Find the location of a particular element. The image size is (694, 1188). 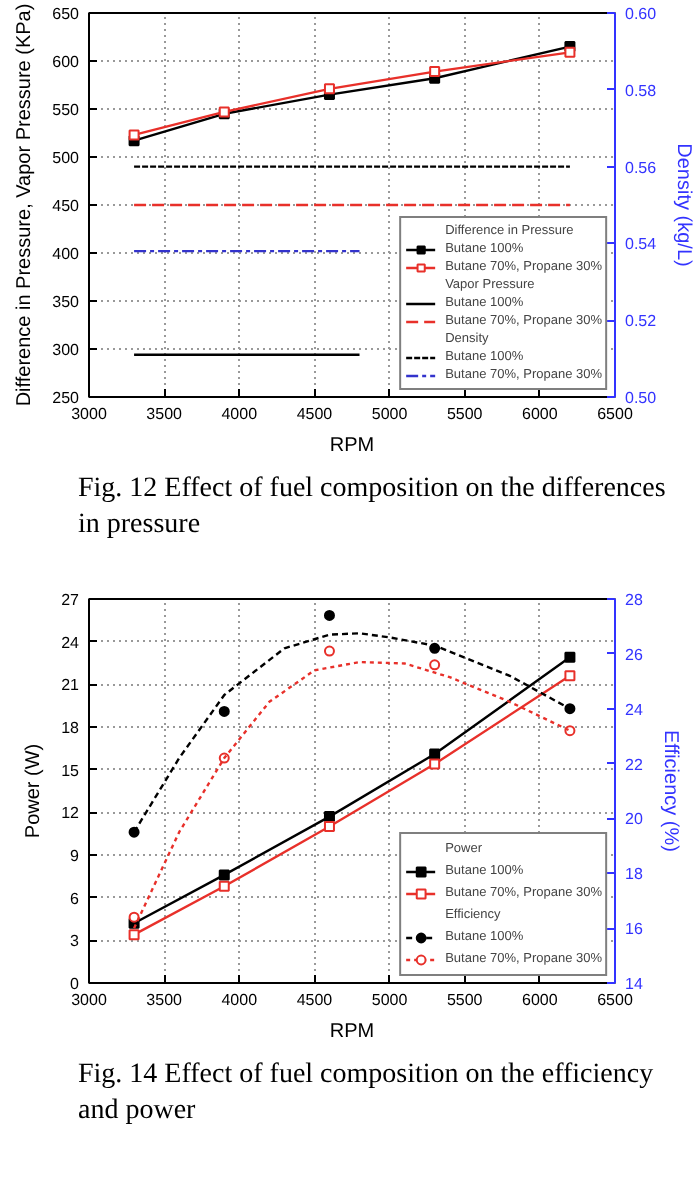

y-tick-label: 550 is located at coordinates (66, 110).